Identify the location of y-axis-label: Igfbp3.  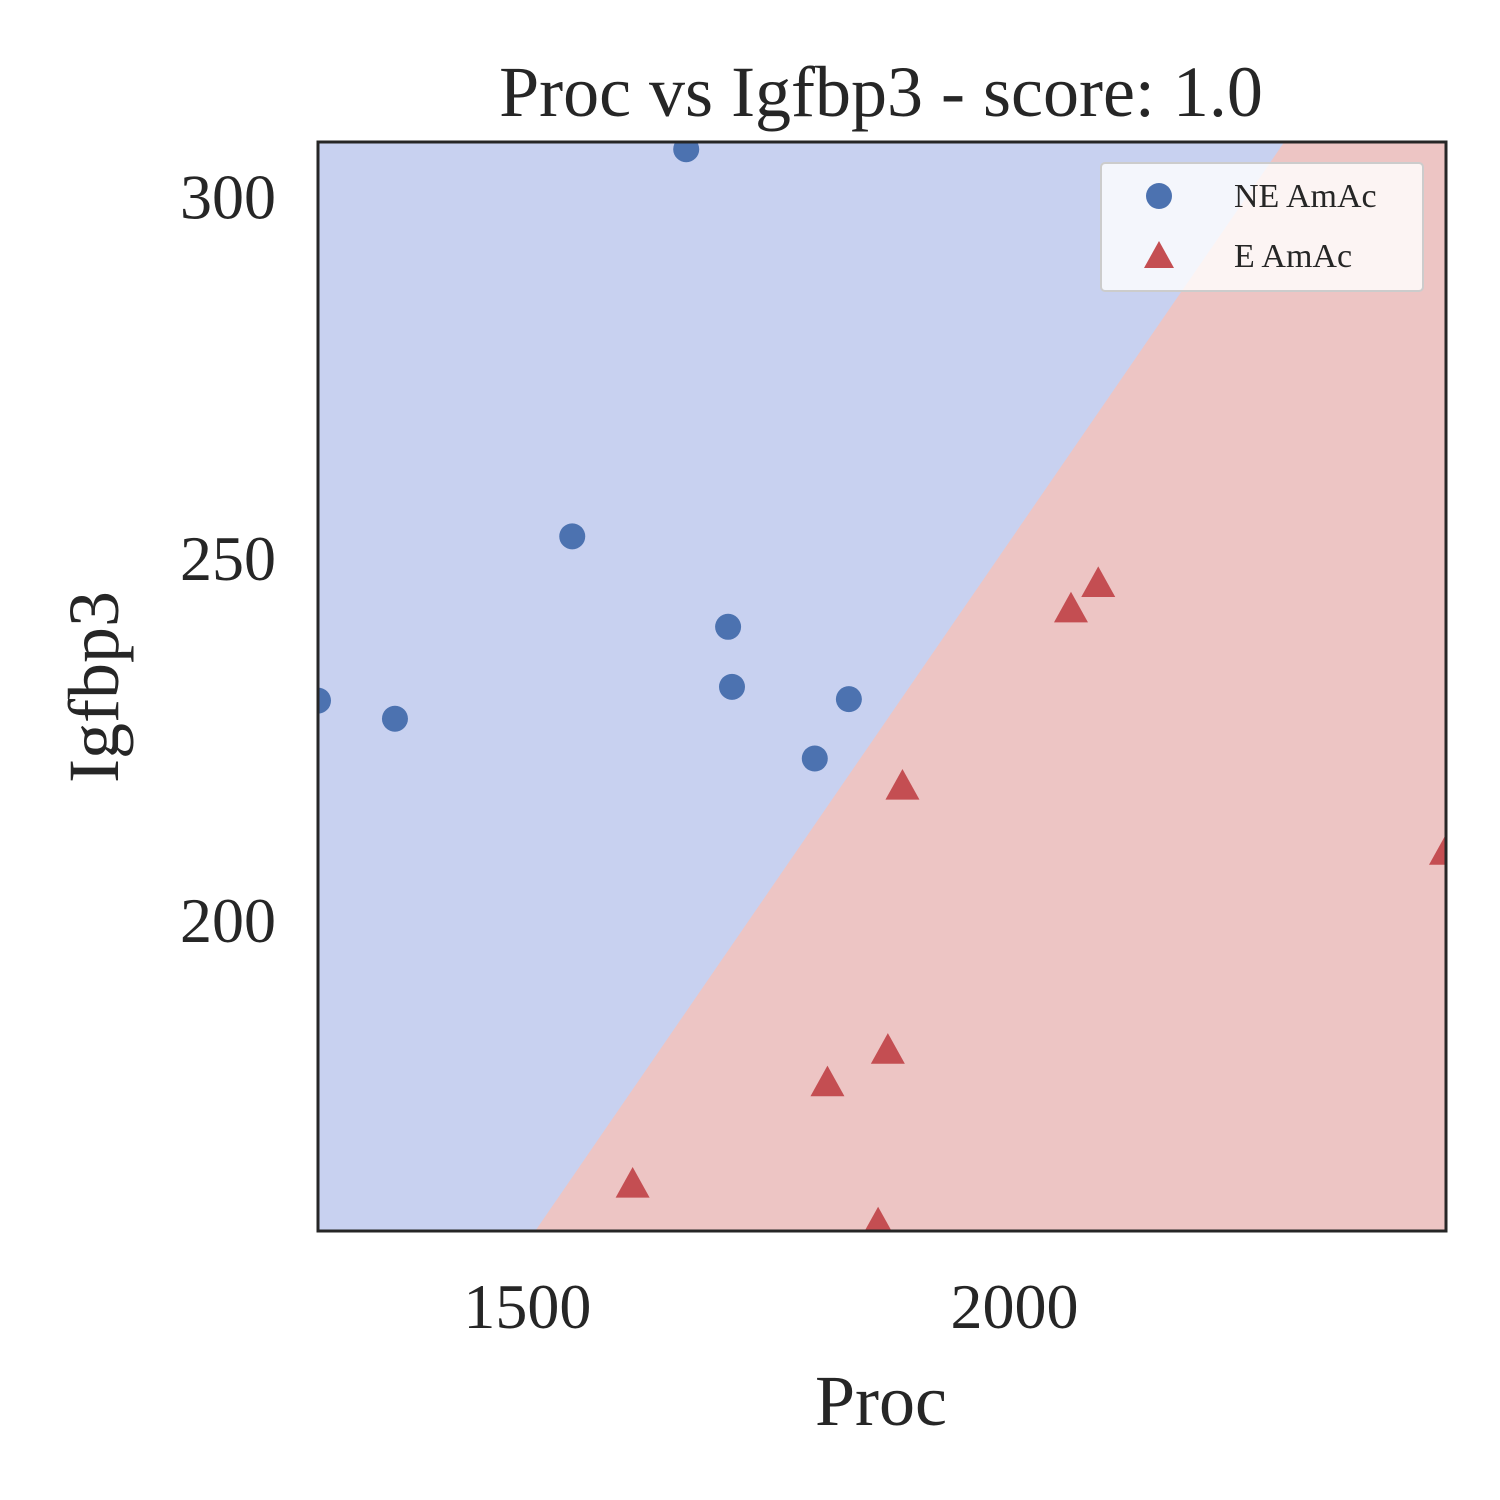
(94, 687).